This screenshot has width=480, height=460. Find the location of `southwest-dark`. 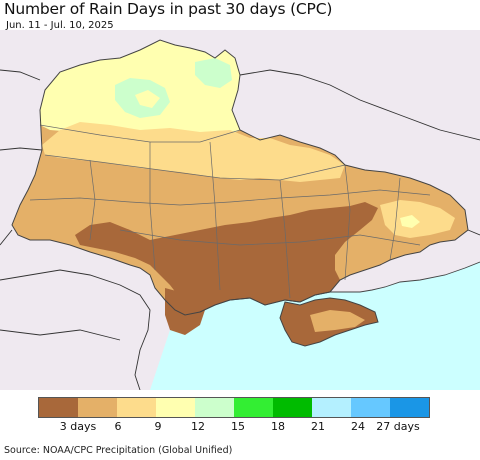

southwest-dark is located at coordinates (185, 311).